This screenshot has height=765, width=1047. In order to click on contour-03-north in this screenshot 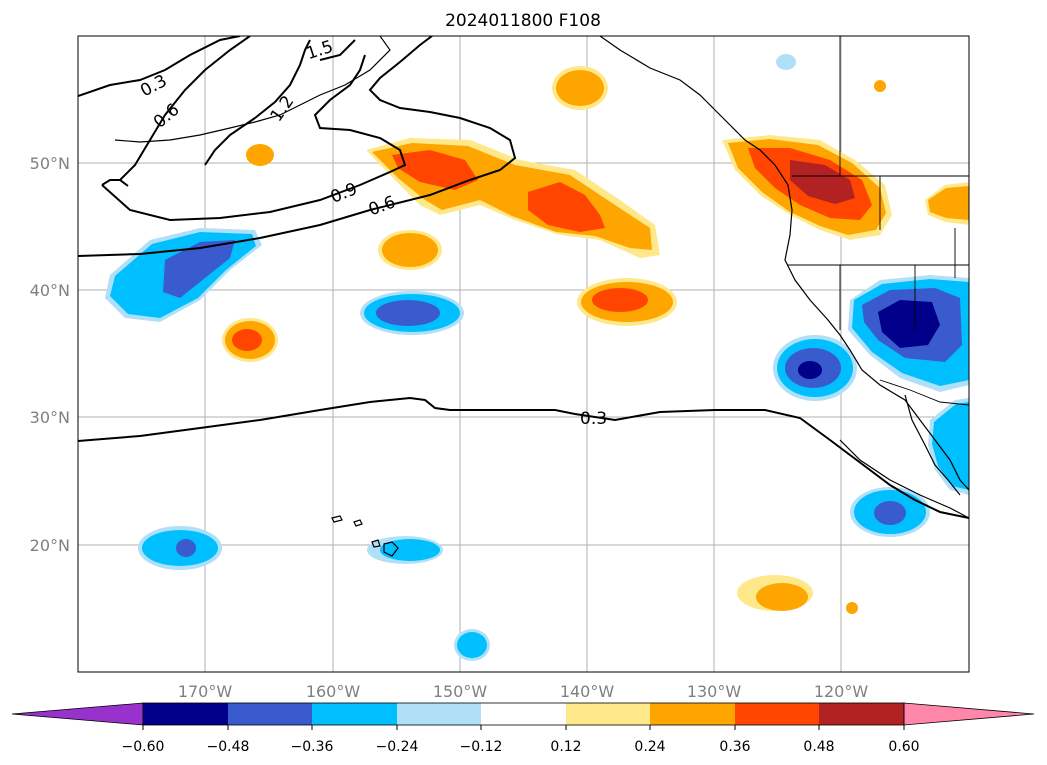, I will do `click(159, 66)`.